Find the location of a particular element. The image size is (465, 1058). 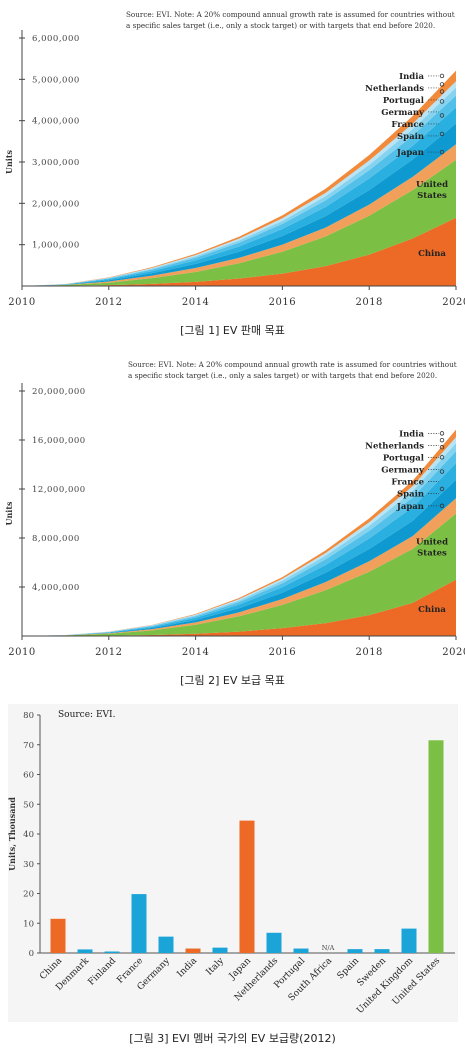

y-tick-label: 1,000,000 is located at coordinates (56, 246).